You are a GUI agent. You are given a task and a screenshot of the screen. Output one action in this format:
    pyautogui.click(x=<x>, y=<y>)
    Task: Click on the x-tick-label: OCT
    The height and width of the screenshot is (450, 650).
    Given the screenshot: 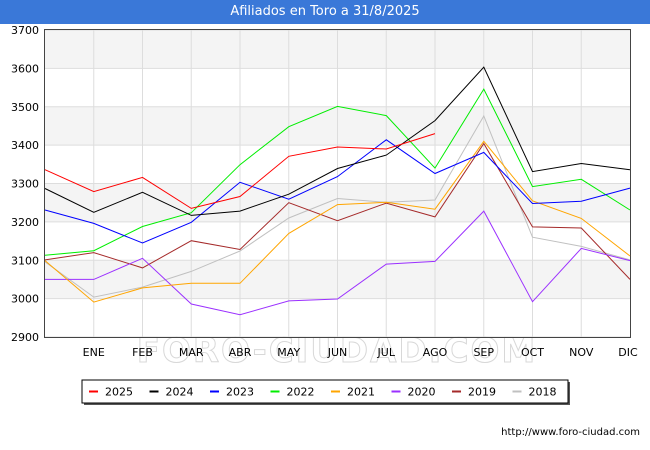 What is the action you would take?
    pyautogui.click(x=532, y=352)
    